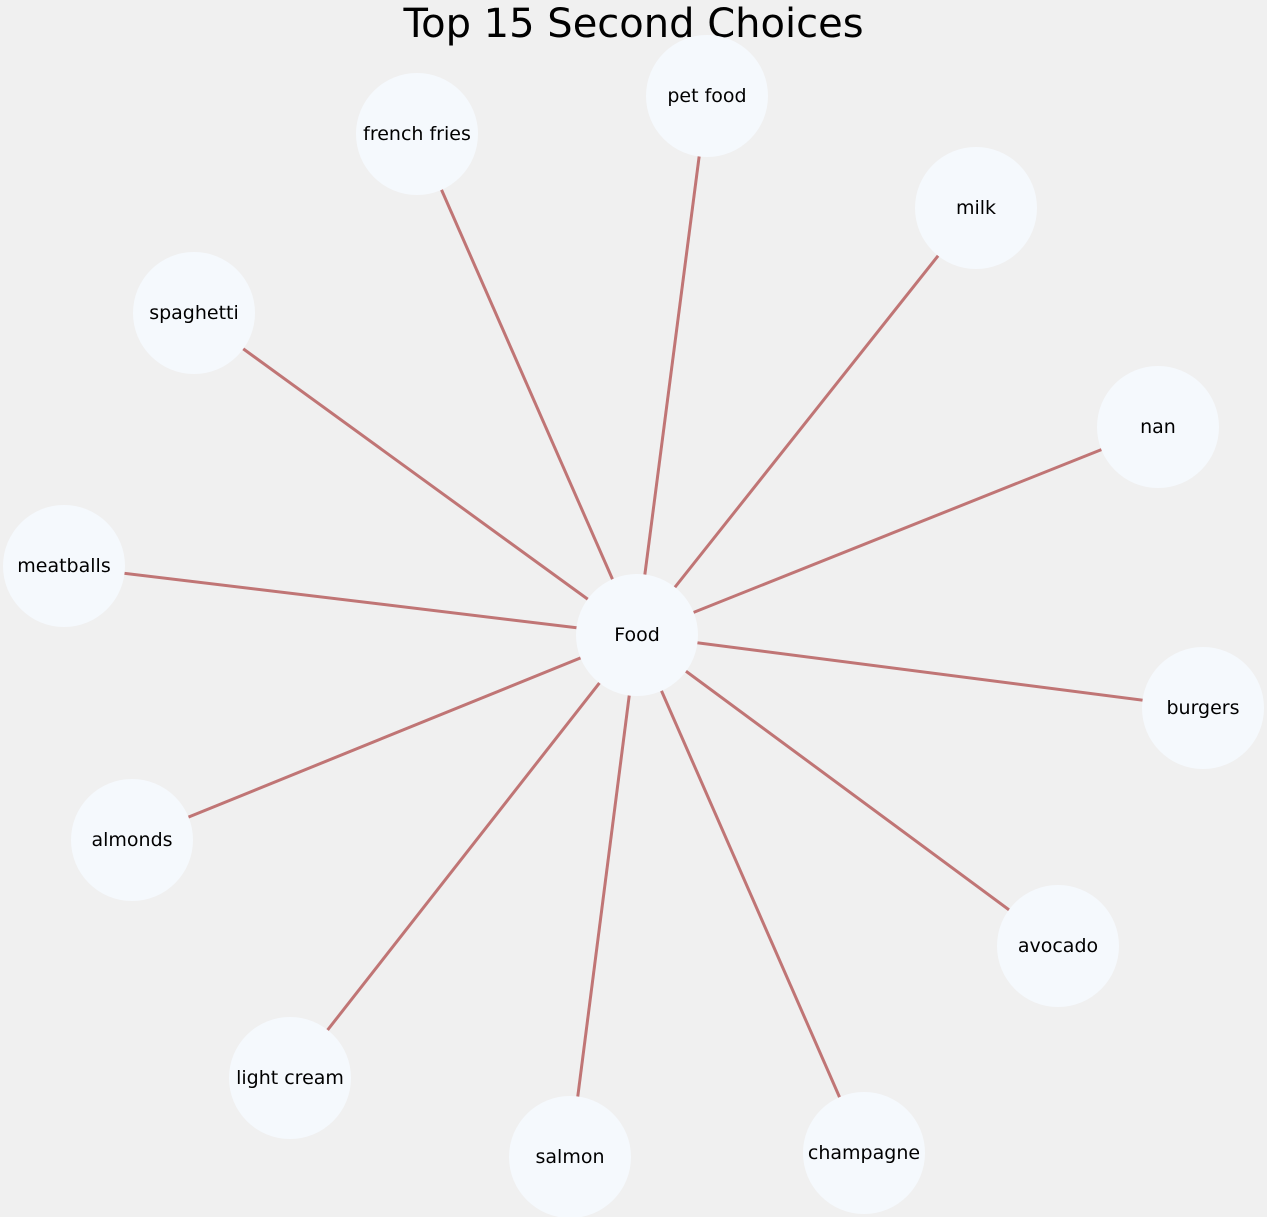 Image resolution: width=1267 pixels, height=1217 pixels. I want to click on node-salmon-circle, so click(570, 1156).